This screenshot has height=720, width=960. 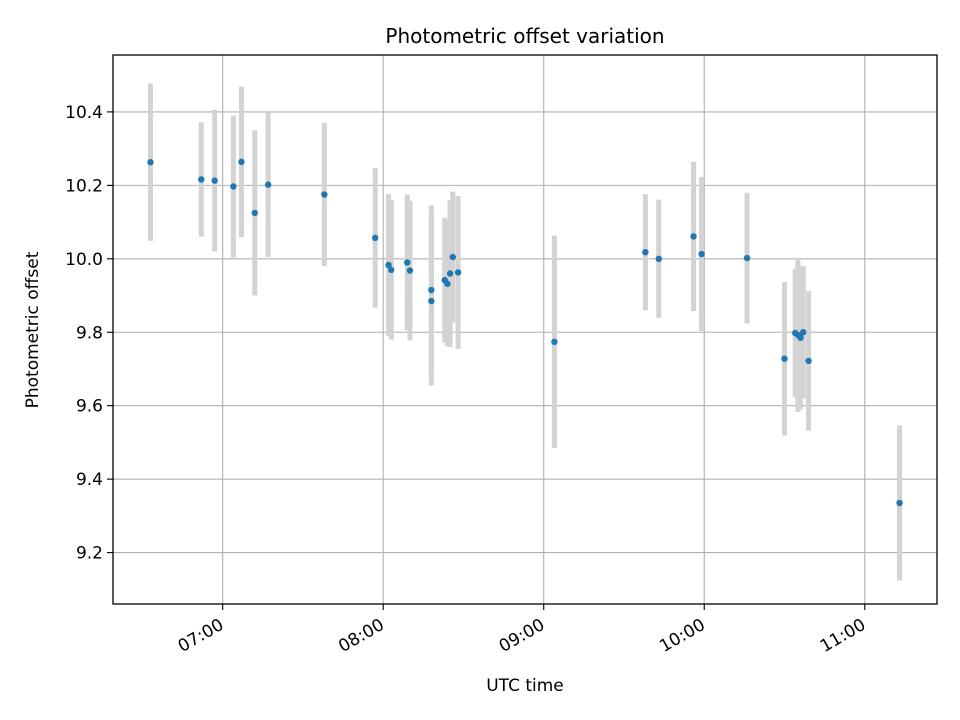 What do you see at coordinates (84, 113) in the screenshot?
I see `y-tick-label: 10.4` at bounding box center [84, 113].